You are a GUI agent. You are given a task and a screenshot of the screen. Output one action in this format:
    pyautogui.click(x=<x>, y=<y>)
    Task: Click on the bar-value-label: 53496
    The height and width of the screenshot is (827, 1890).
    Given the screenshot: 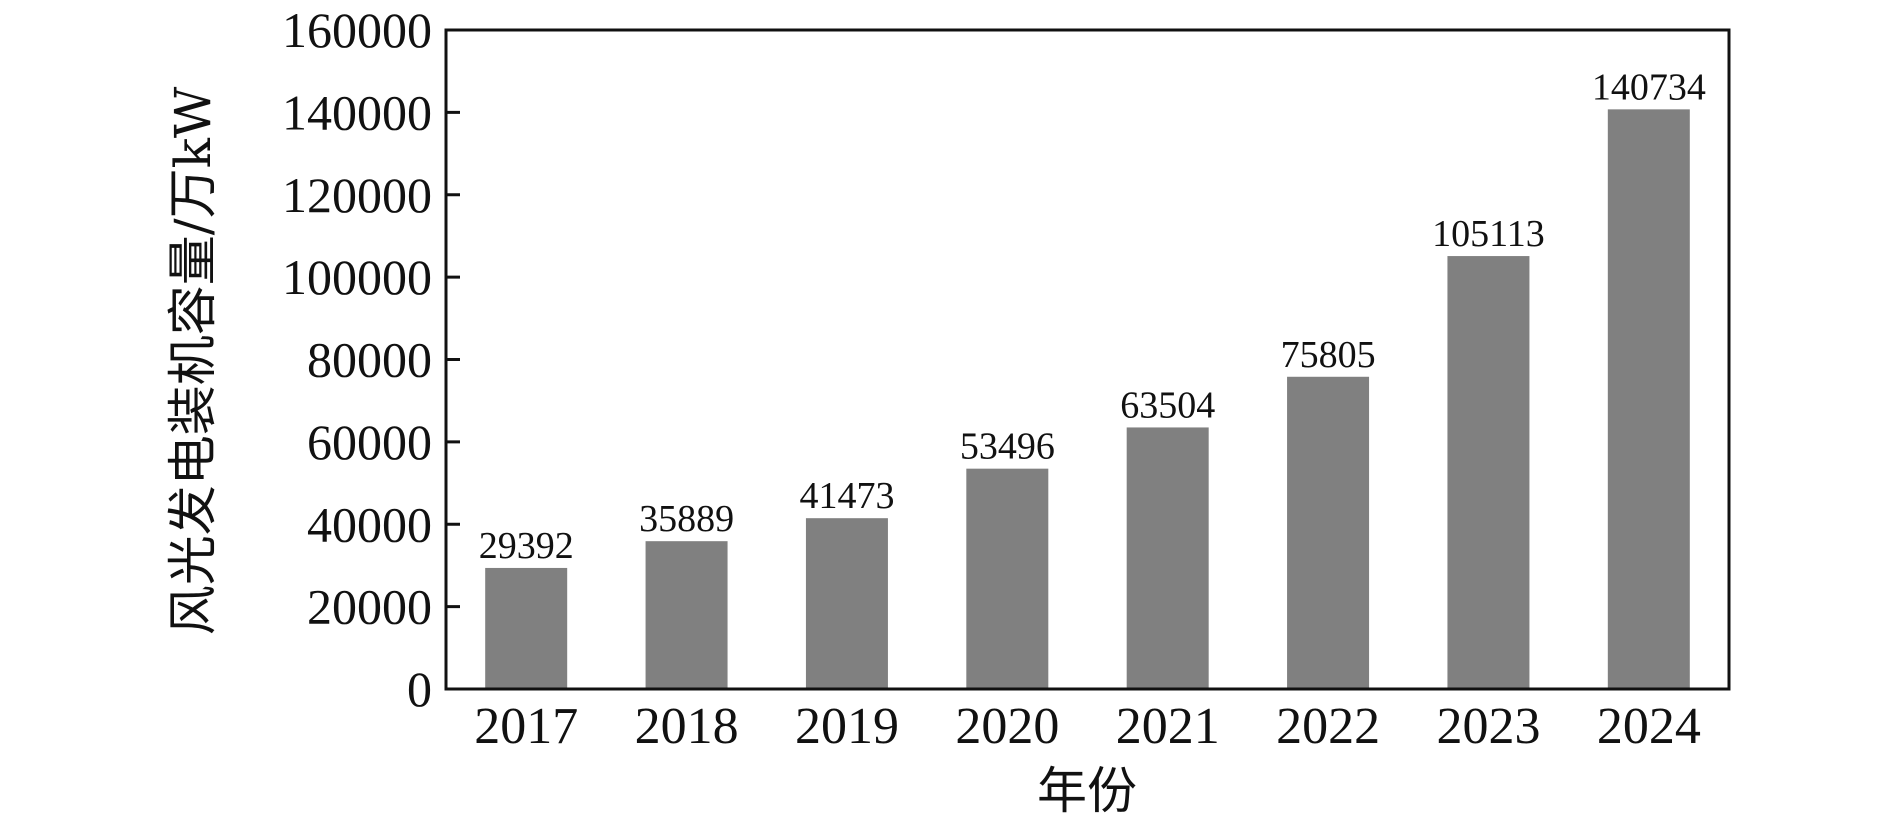 What is the action you would take?
    pyautogui.click(x=1007, y=447)
    